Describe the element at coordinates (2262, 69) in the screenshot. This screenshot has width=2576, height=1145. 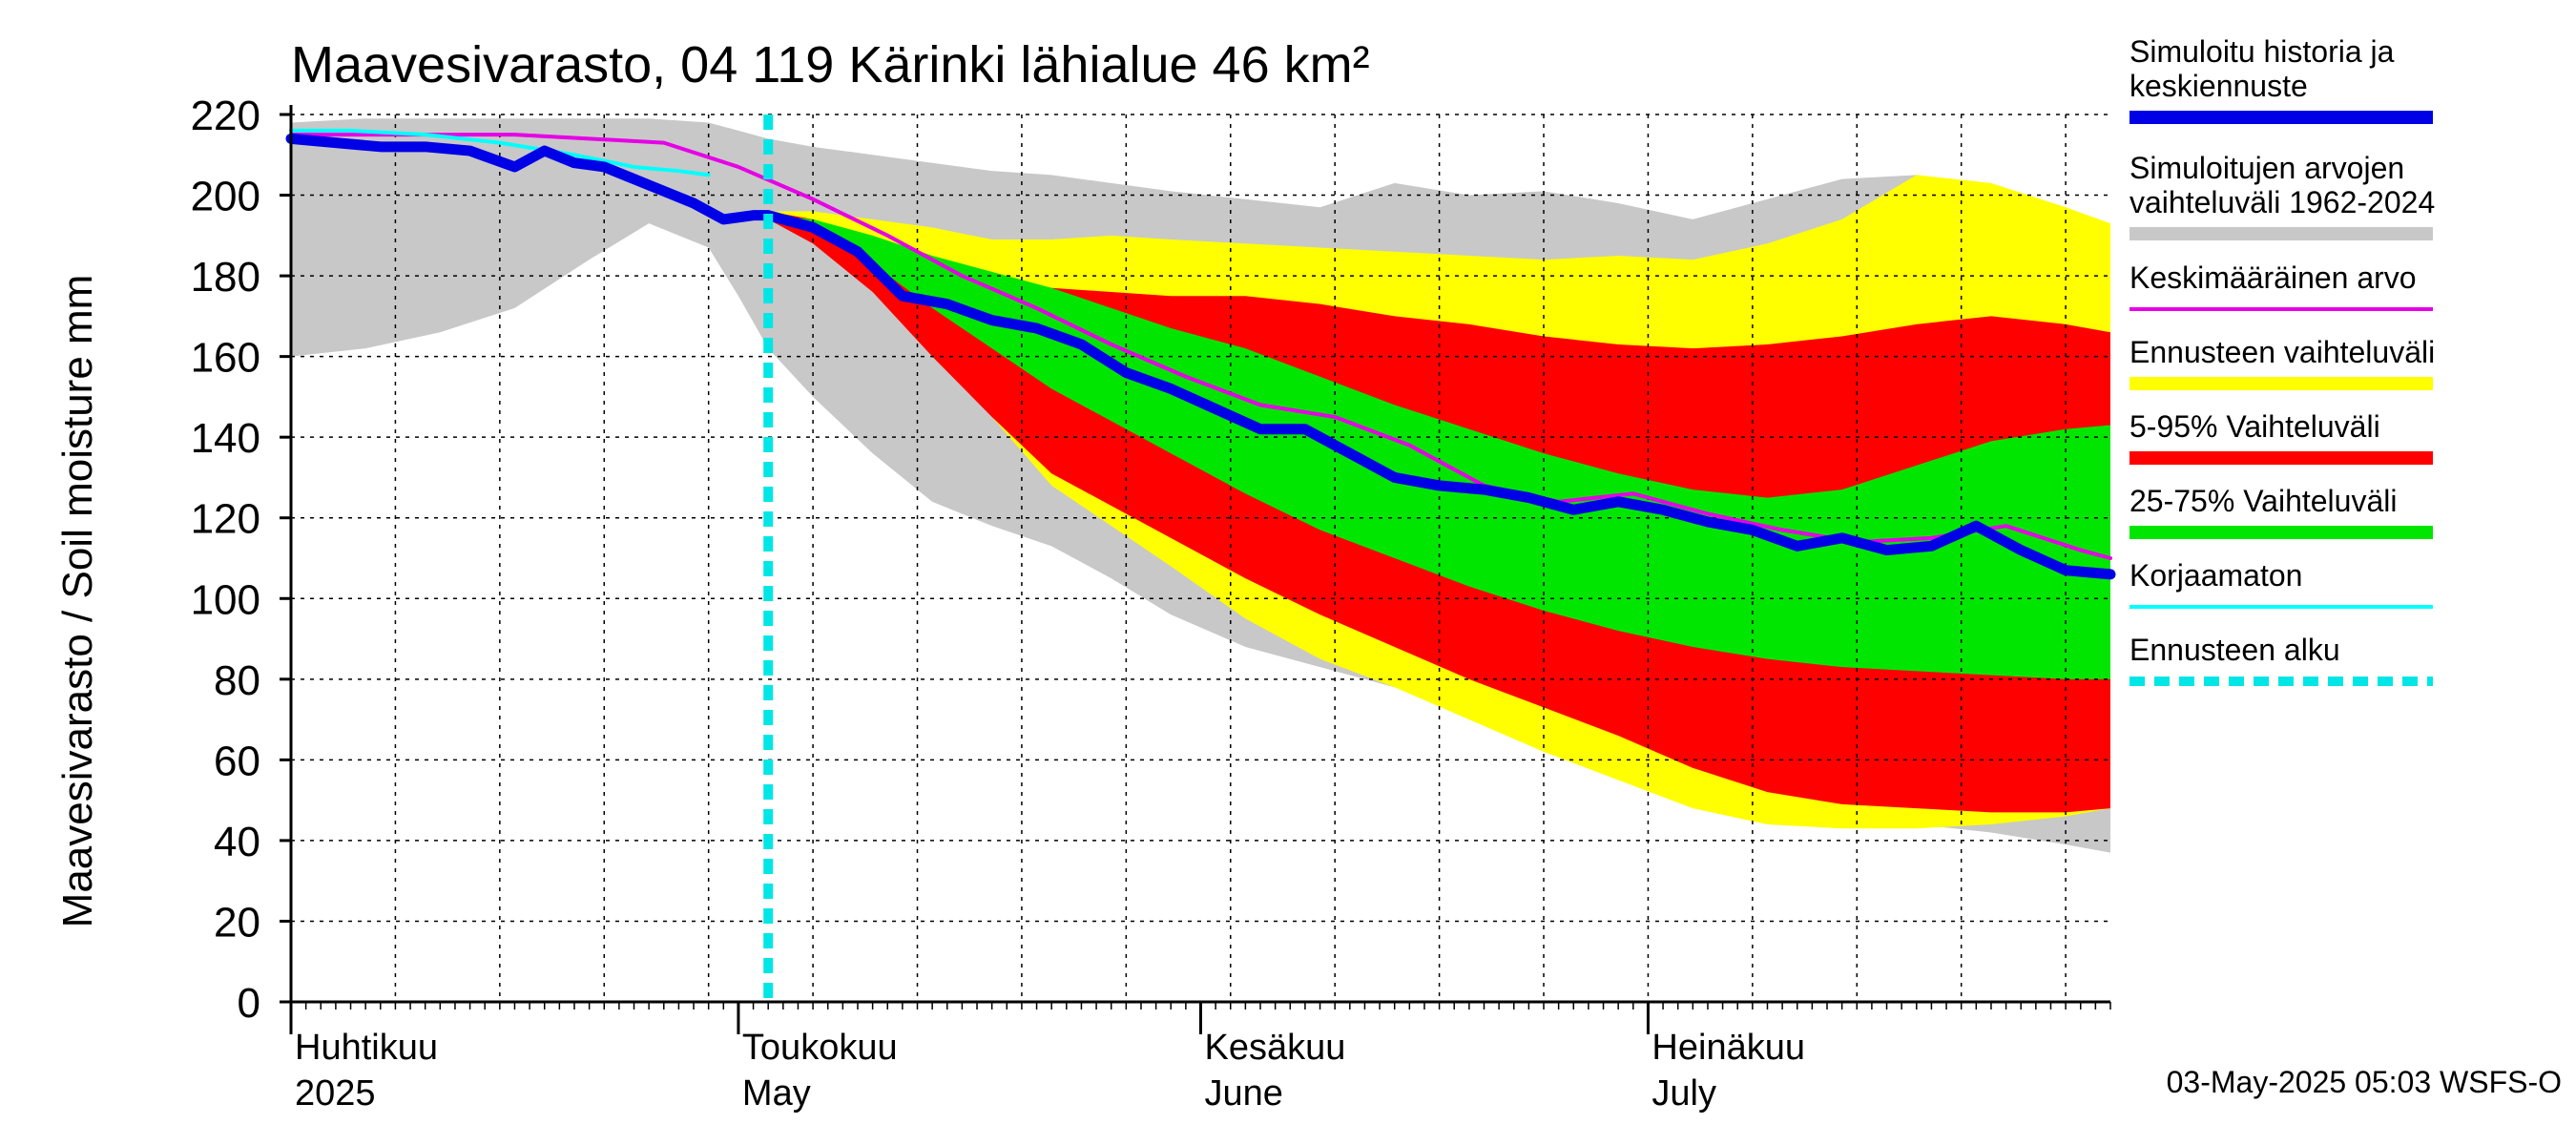
I see `legend-label-simuloitu-historia-ja: Simuloitu historia ja keskiennuste` at that location.